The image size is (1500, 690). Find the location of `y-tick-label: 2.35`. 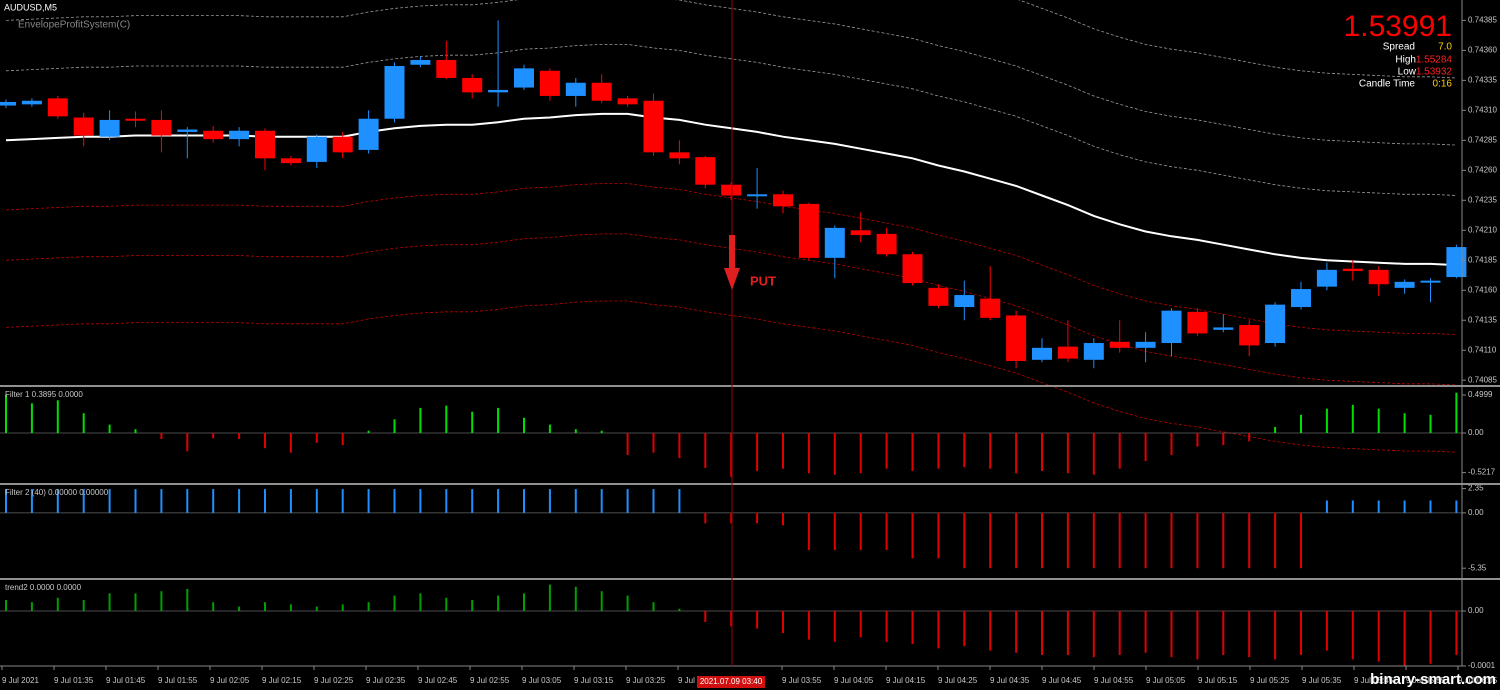

y-tick-label: 2.35 is located at coordinates (1476, 488).